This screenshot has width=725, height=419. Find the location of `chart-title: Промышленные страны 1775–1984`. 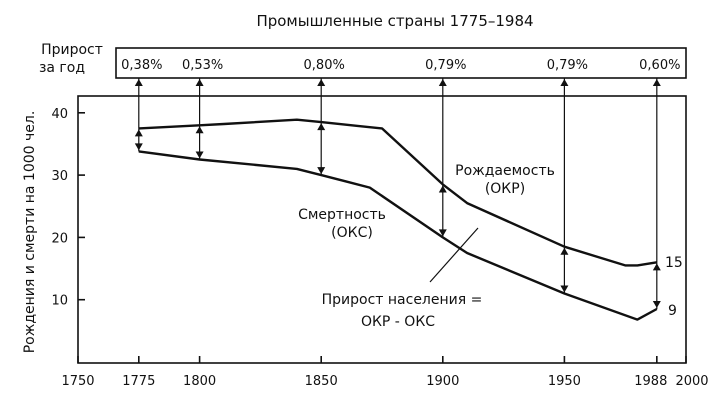

chart-title: Промышленные страны 1775–1984 is located at coordinates (394, 21).